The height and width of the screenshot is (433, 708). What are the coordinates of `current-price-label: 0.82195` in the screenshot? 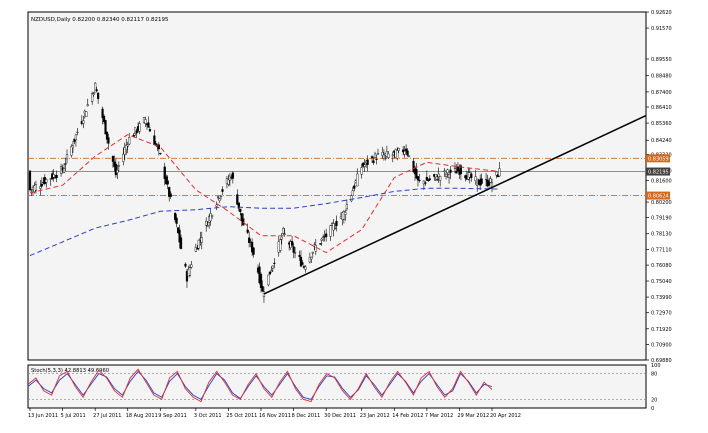 It's located at (658, 173).